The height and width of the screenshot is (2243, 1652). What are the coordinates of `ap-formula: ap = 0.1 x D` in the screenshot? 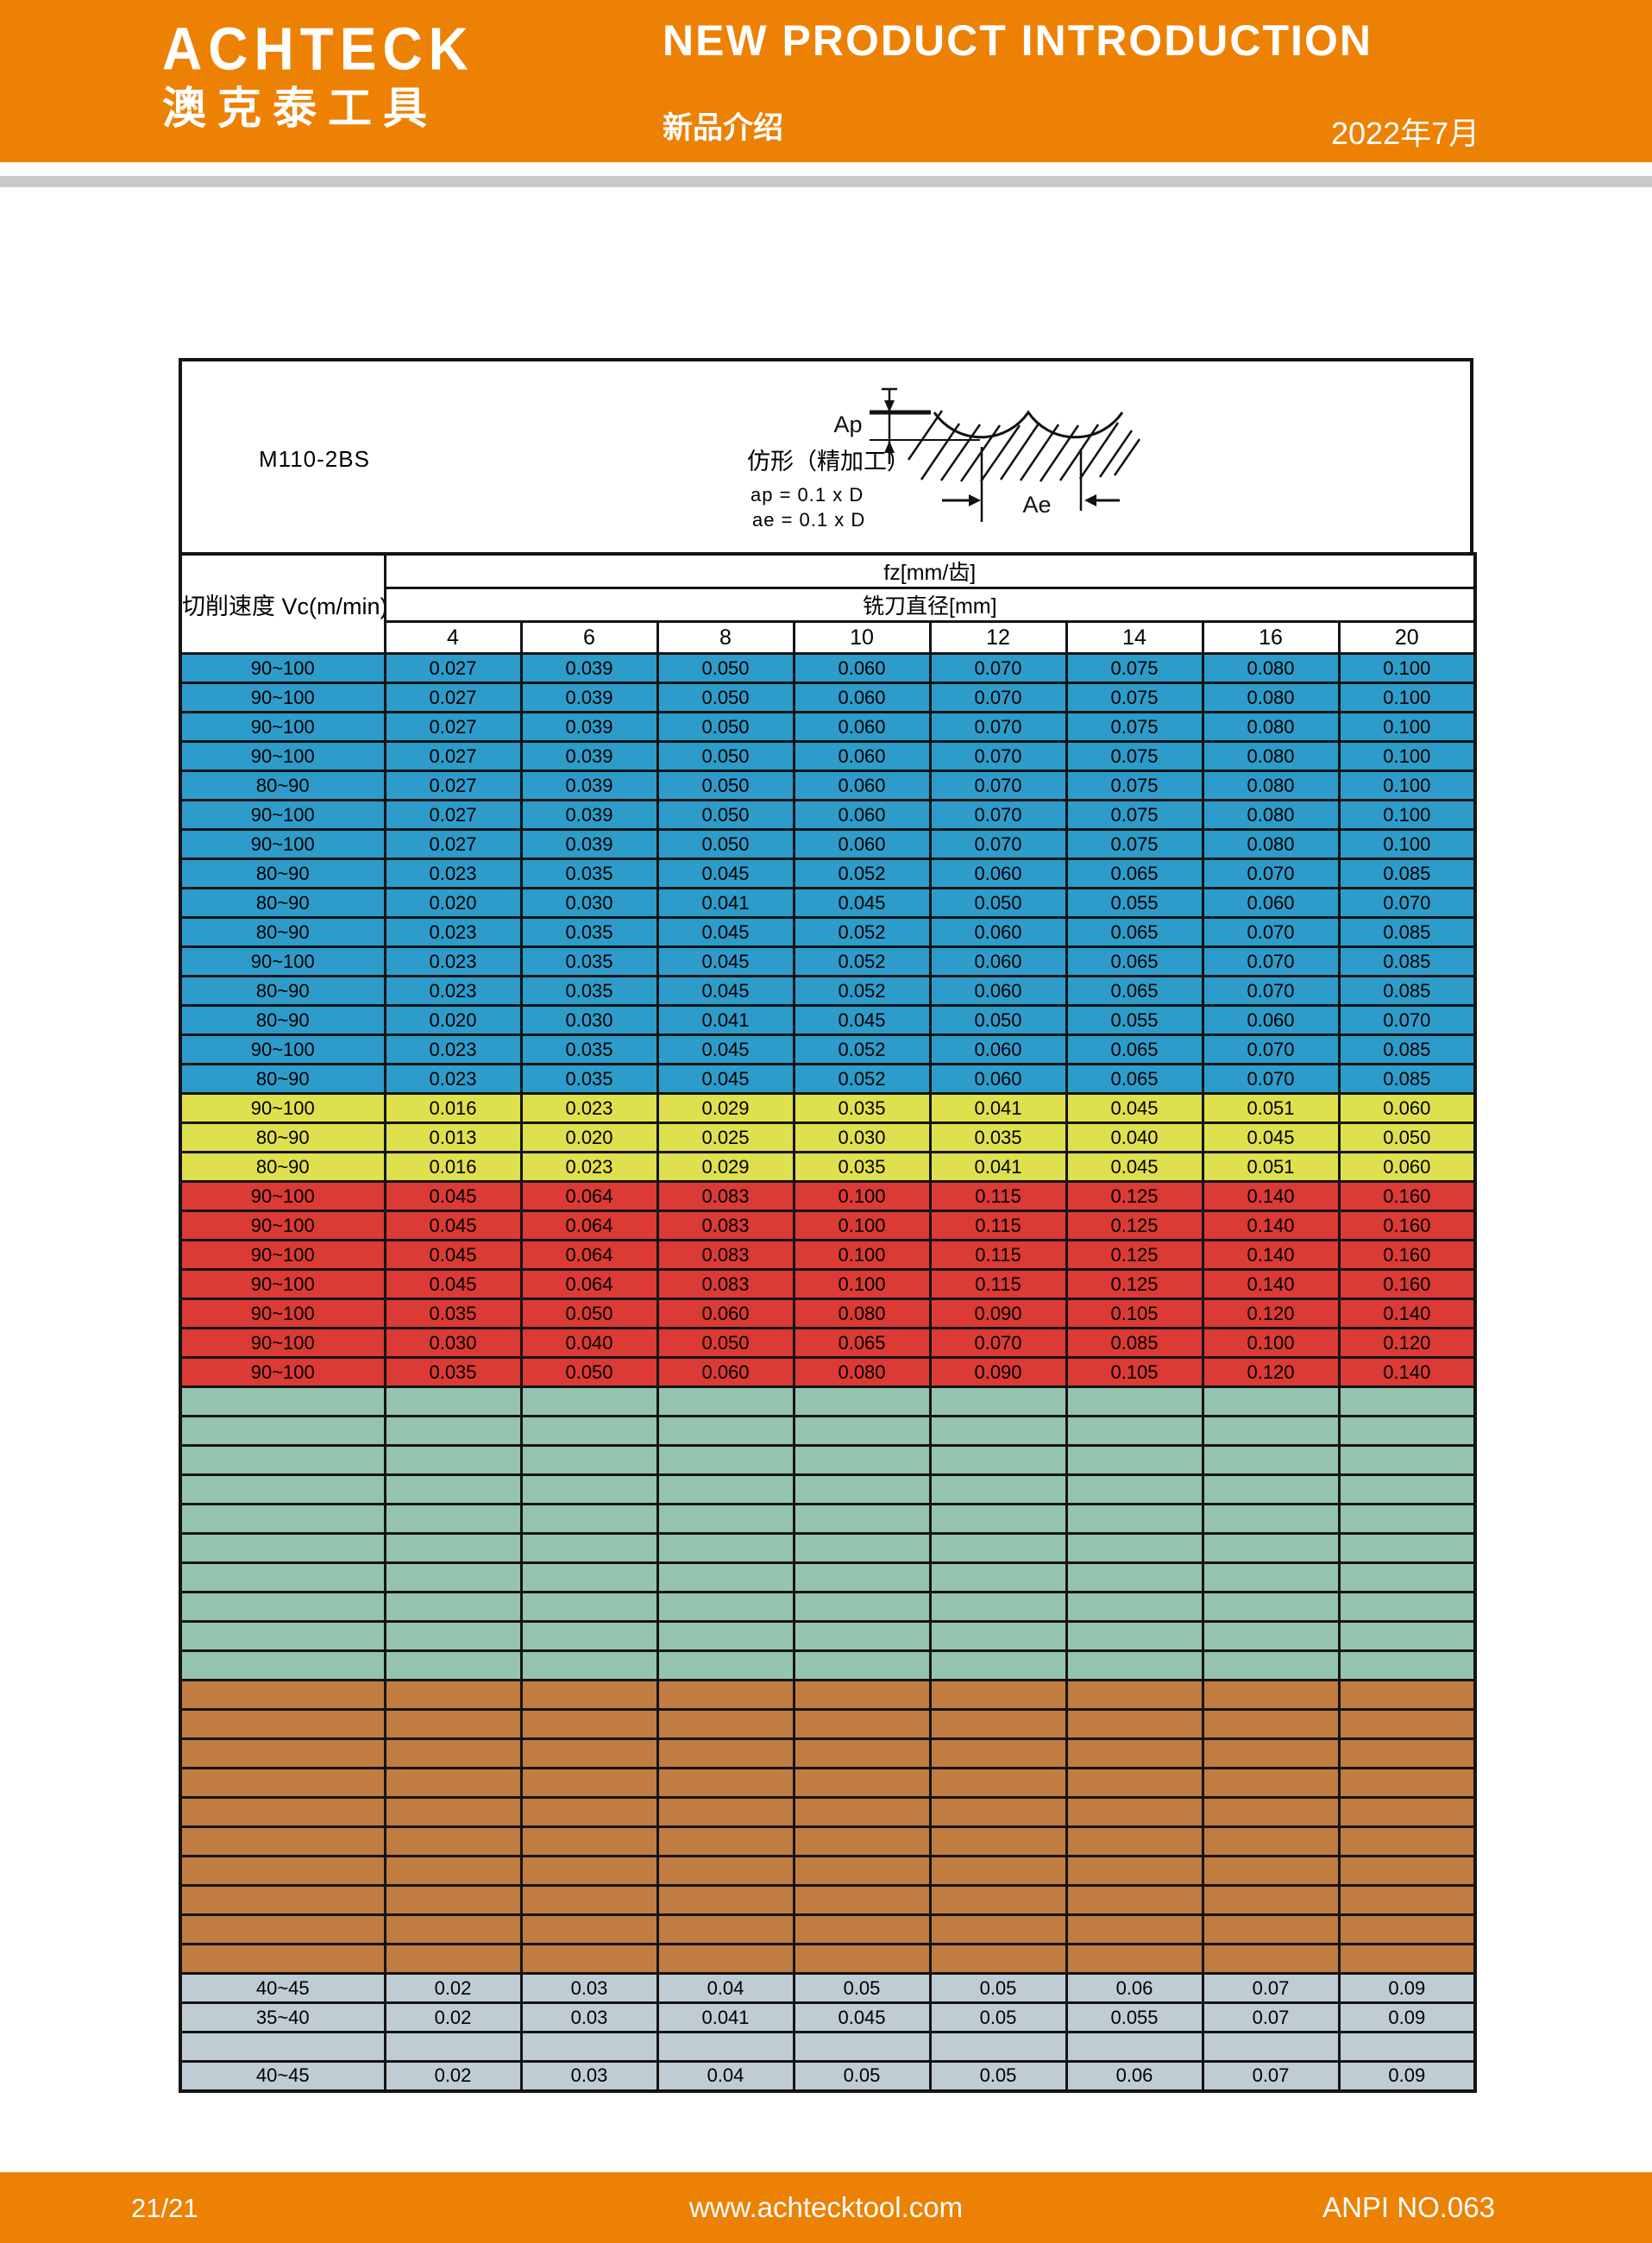 It's located at (808, 495).